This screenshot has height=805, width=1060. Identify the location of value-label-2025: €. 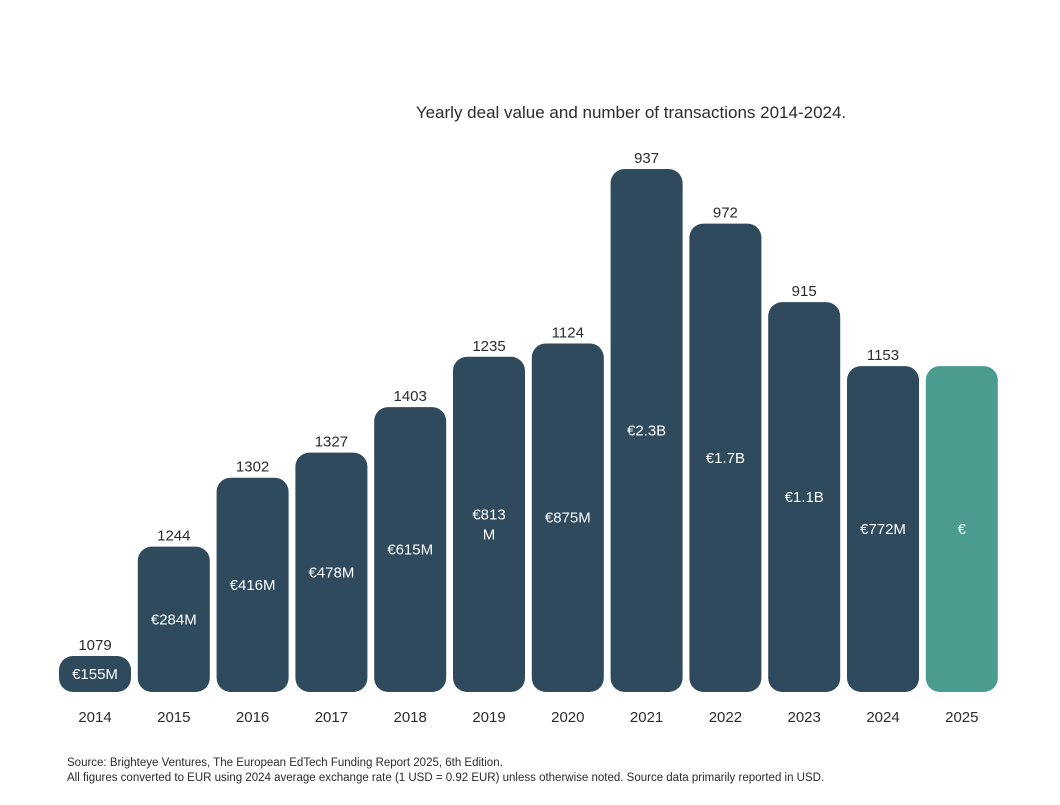
(962, 529).